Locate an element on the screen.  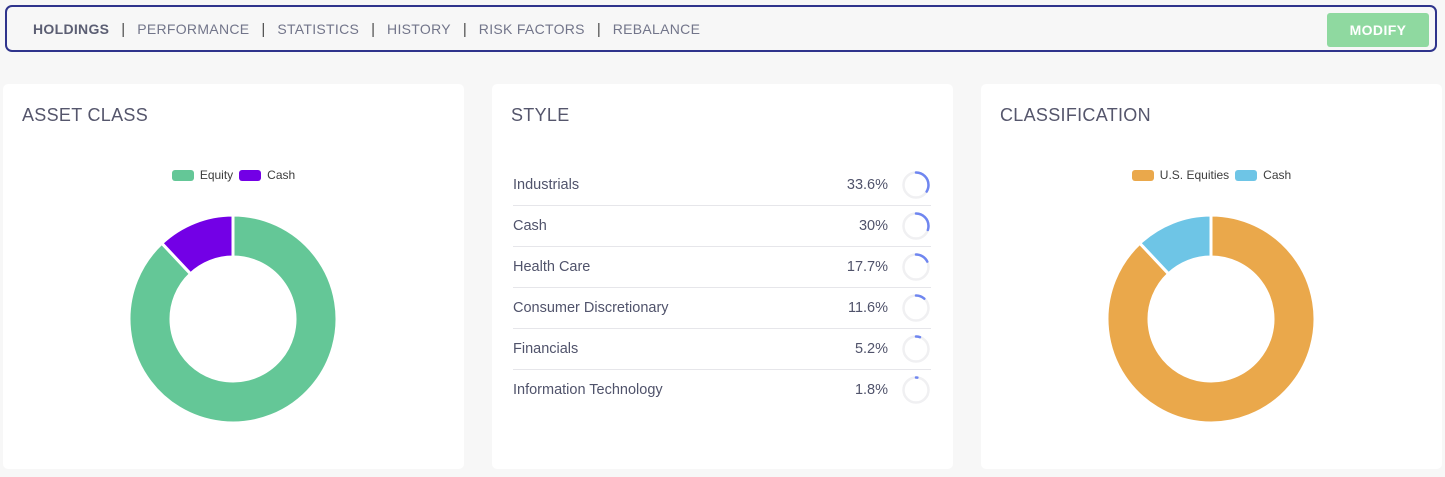
legend-item-equity: Equity is located at coordinates (202, 175).